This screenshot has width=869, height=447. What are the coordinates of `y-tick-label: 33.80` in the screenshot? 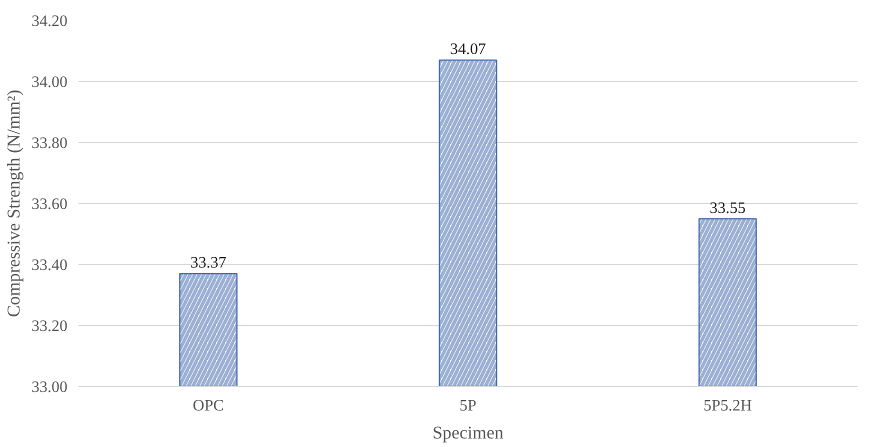 It's located at (50, 143).